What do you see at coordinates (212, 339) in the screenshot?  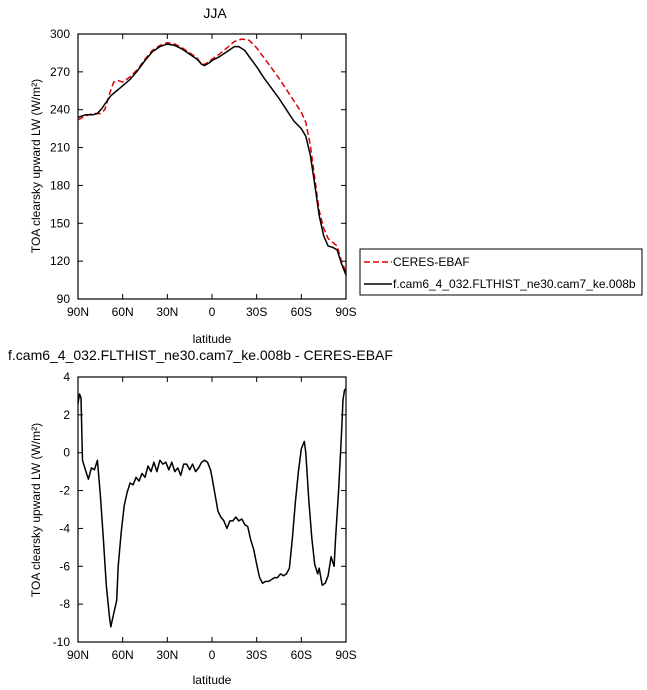 I see `top-x-axis-label: latitude` at bounding box center [212, 339].